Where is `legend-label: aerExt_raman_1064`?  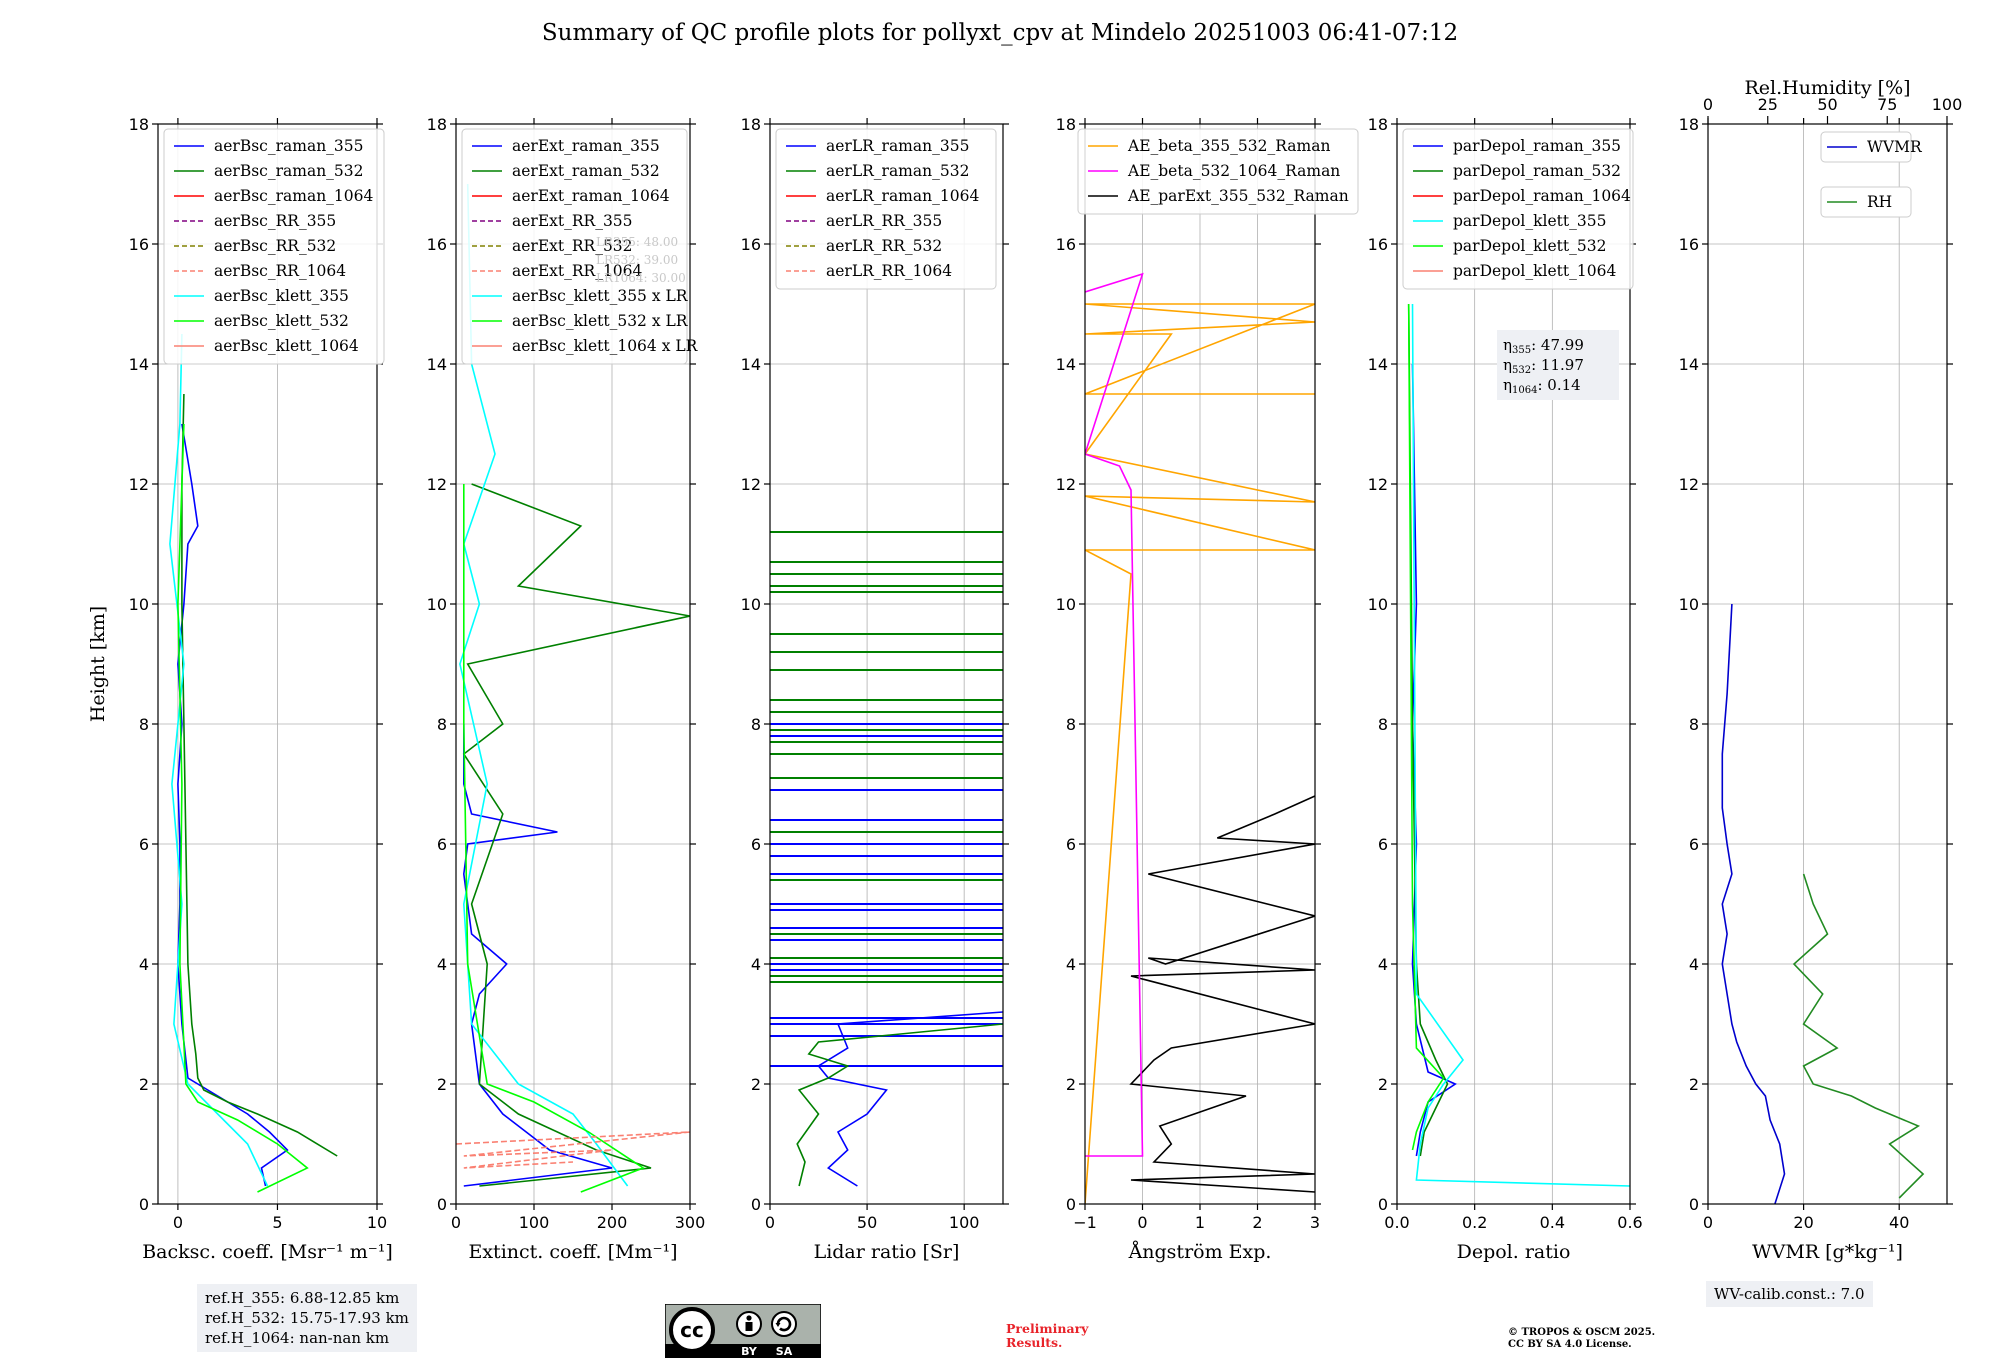
legend-label: aerExt_raman_1064 is located at coordinates (591, 196).